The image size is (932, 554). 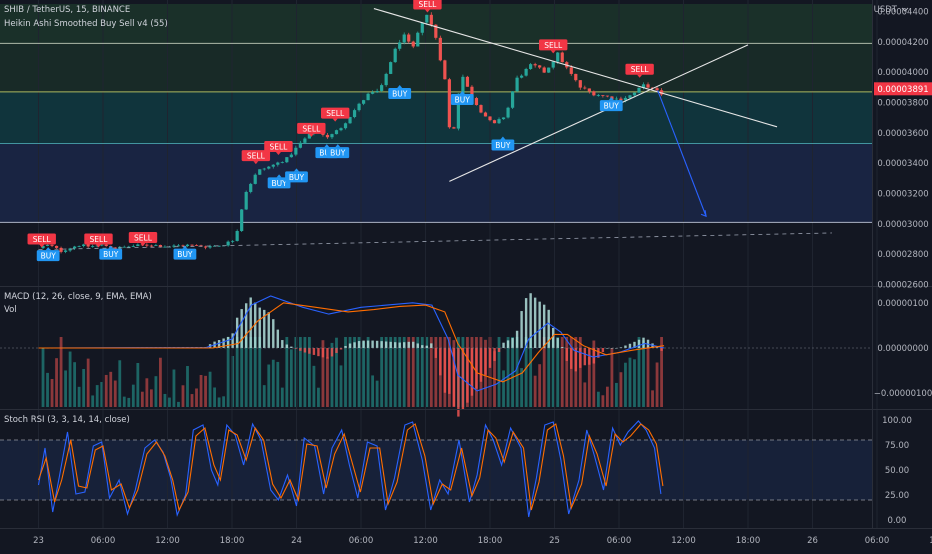 What do you see at coordinates (78, 297) in the screenshot?
I see `macd-label: MACD (12, 26, close, 9, EMA, EMA)` at bounding box center [78, 297].